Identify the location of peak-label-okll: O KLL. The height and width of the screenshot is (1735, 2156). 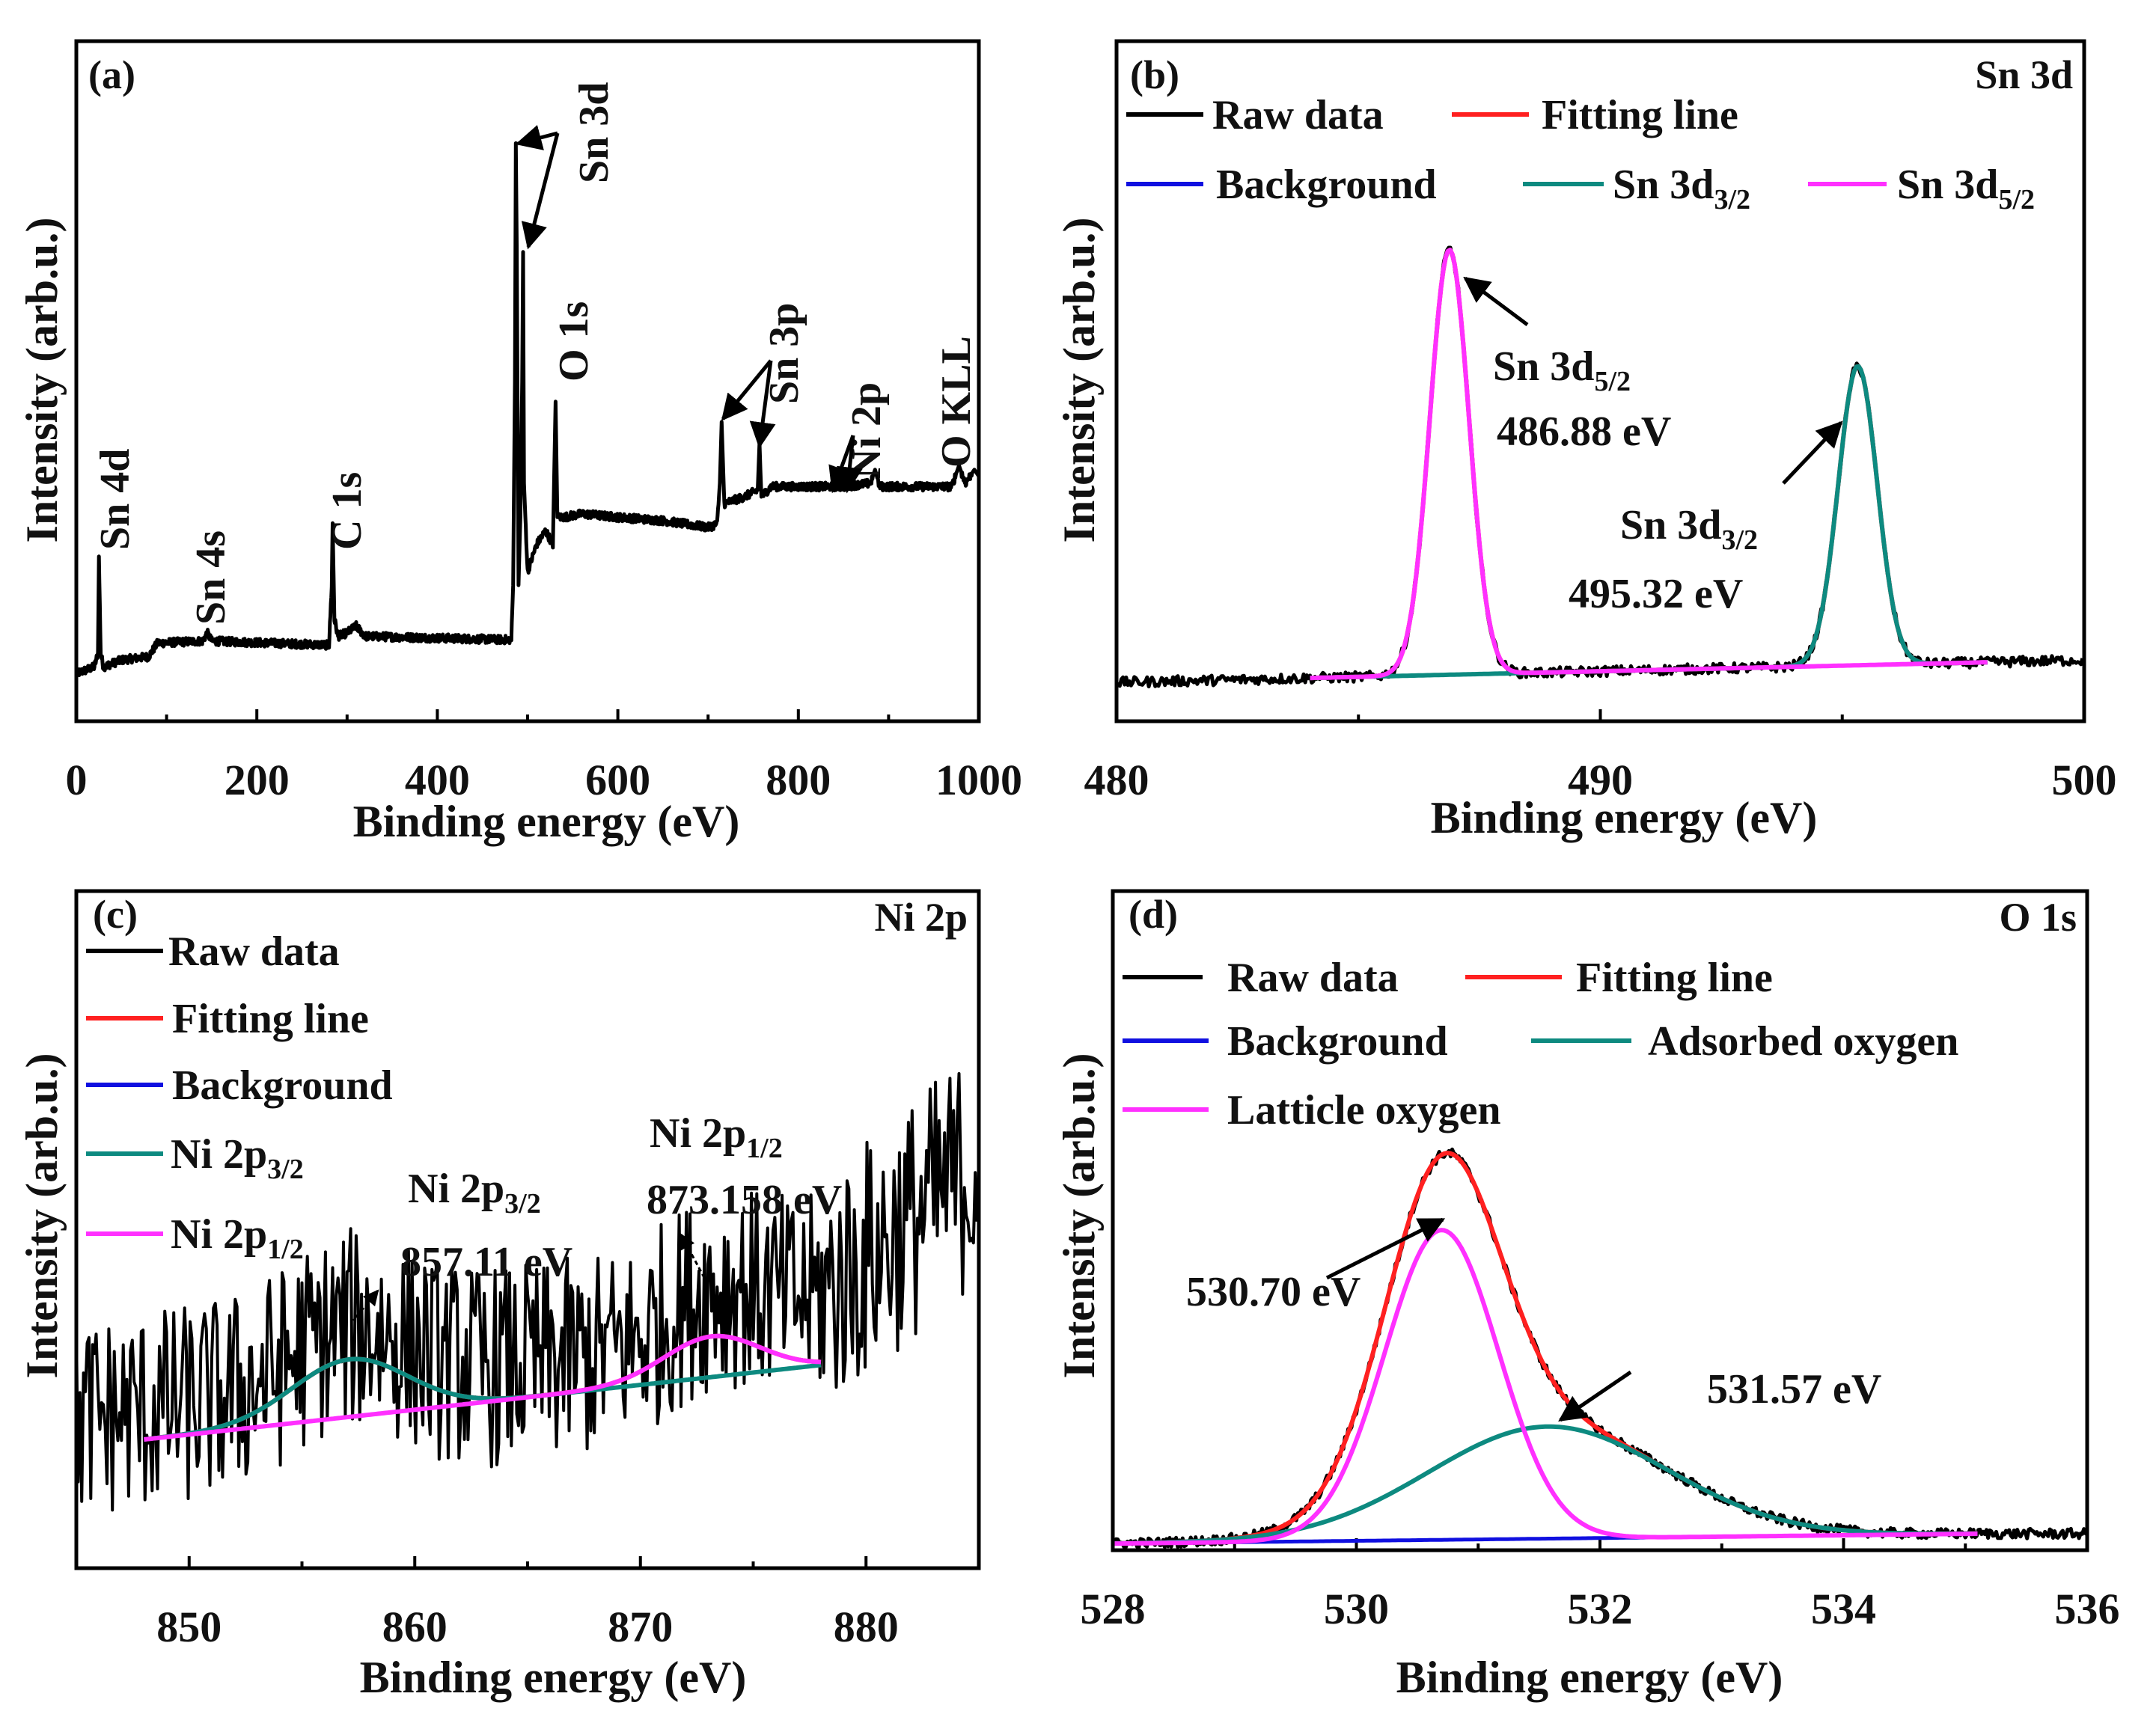
(956, 402).